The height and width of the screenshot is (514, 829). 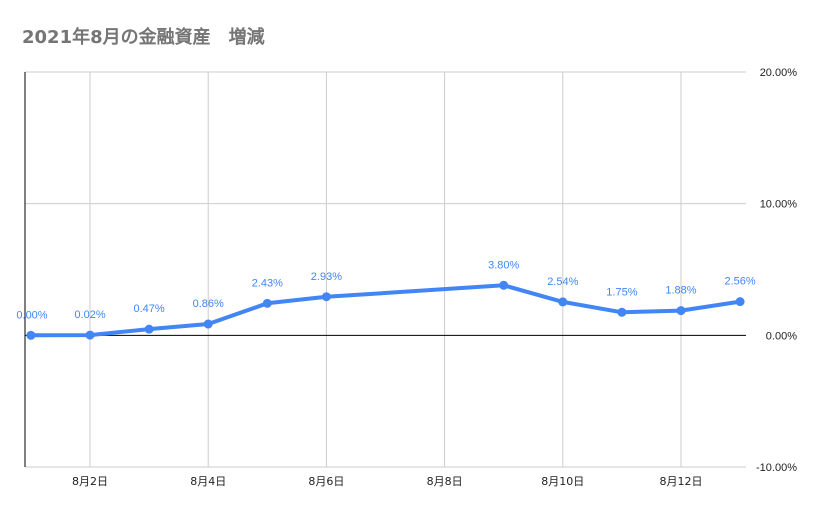 I want to click on x-axis-ticks: 8月2日 8月4日 8月6日 8月8日 8月10日 8月12日, so click(x=387, y=481).